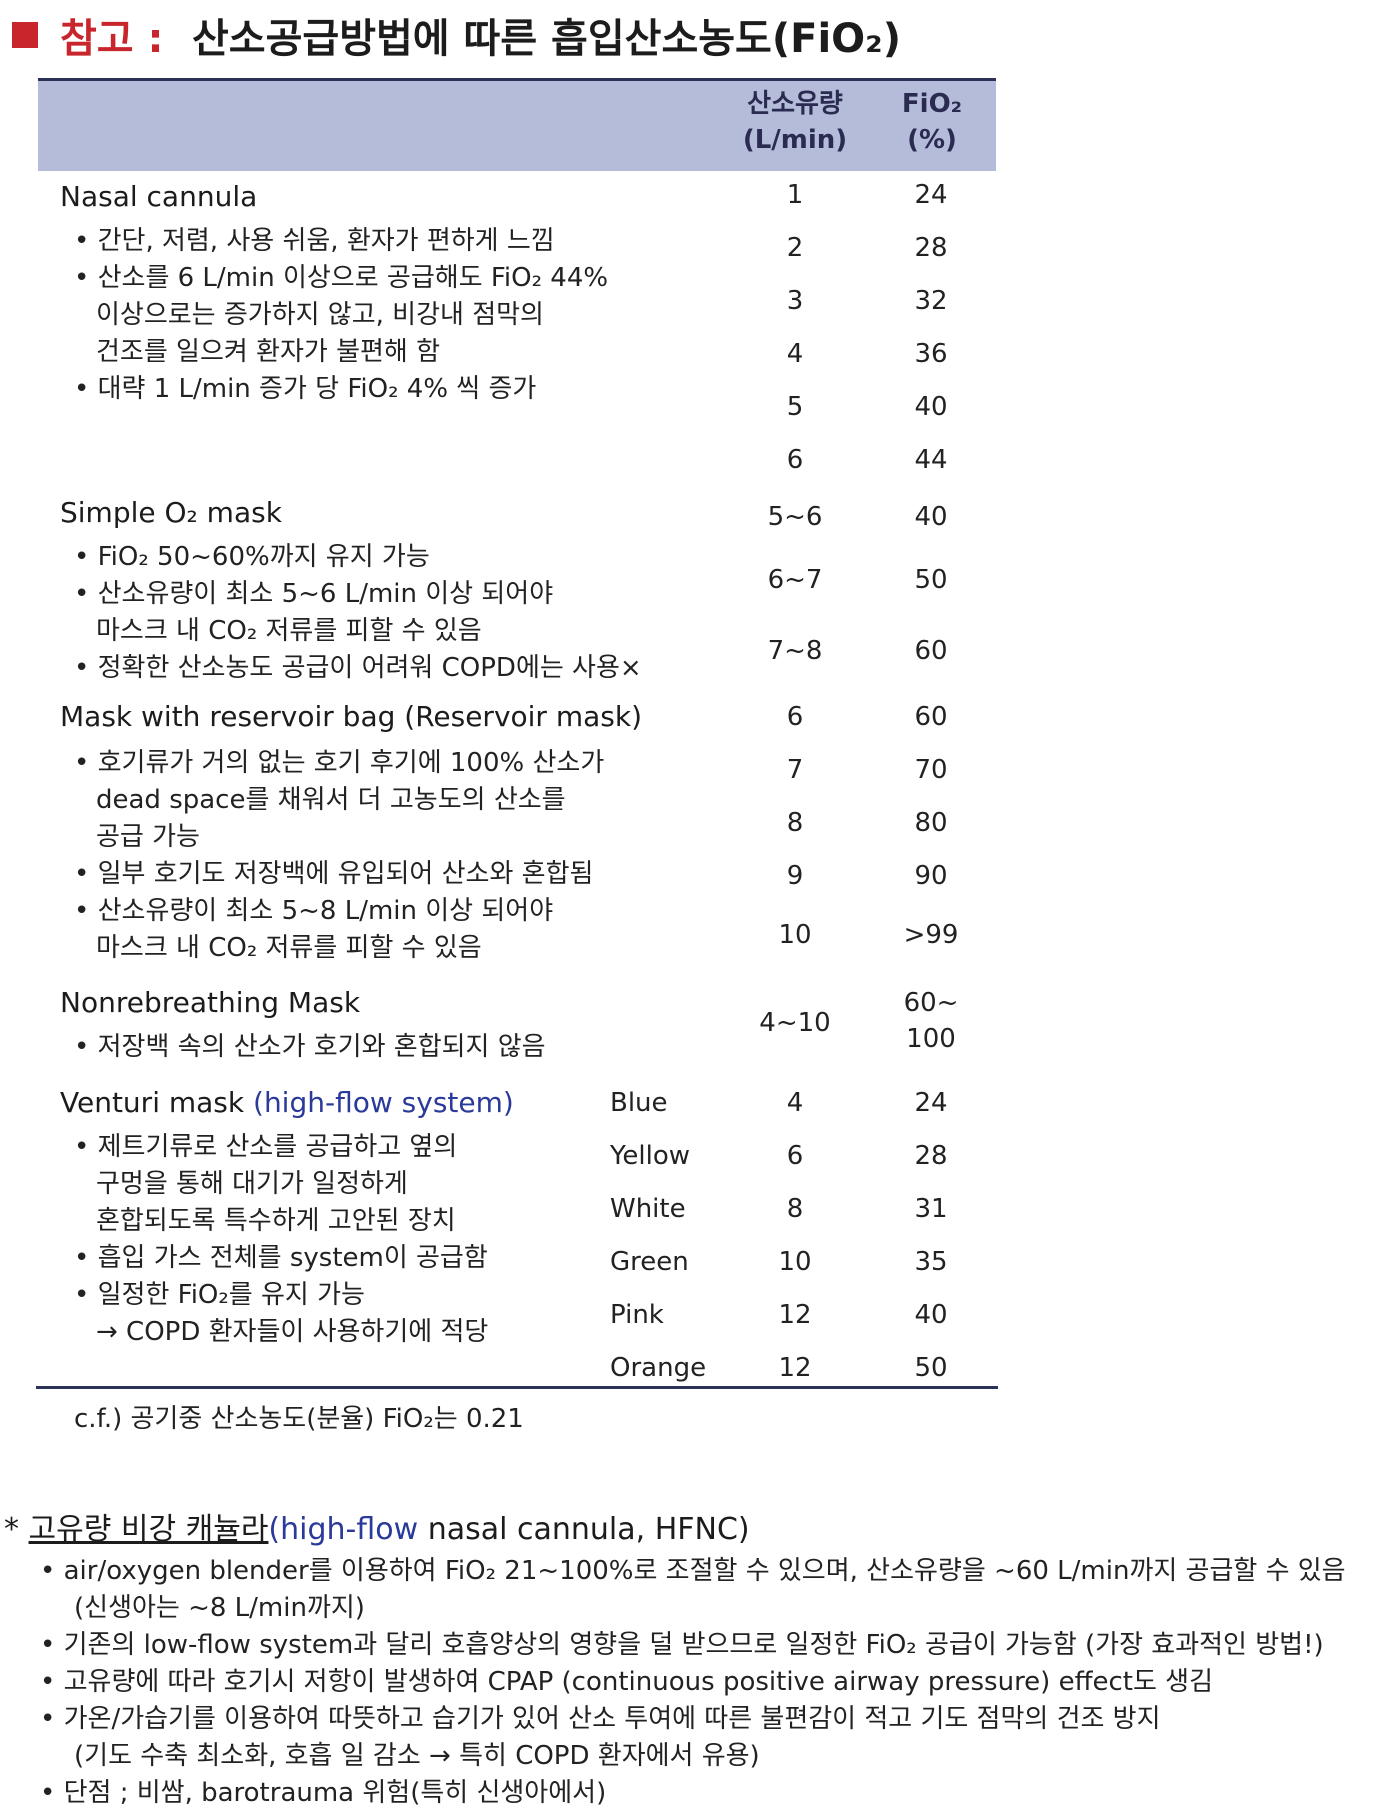 The height and width of the screenshot is (1812, 1395). Describe the element at coordinates (931, 517) in the screenshot. I see `simple-fio2: 40` at that location.